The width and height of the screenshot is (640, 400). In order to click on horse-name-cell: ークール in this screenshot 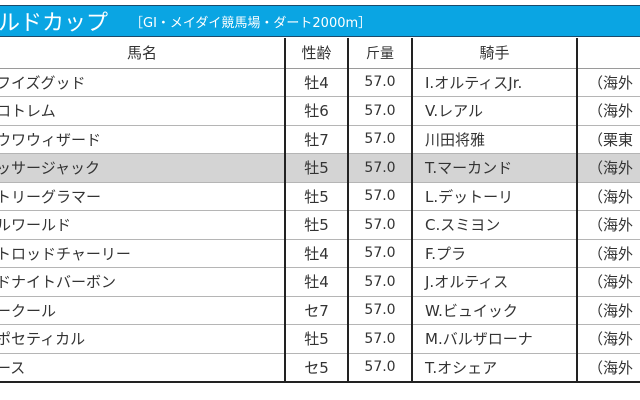, I will do `click(142, 310)`.